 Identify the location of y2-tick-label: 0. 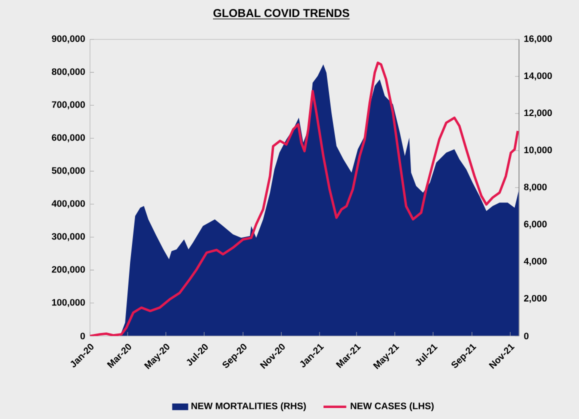
(526, 336).